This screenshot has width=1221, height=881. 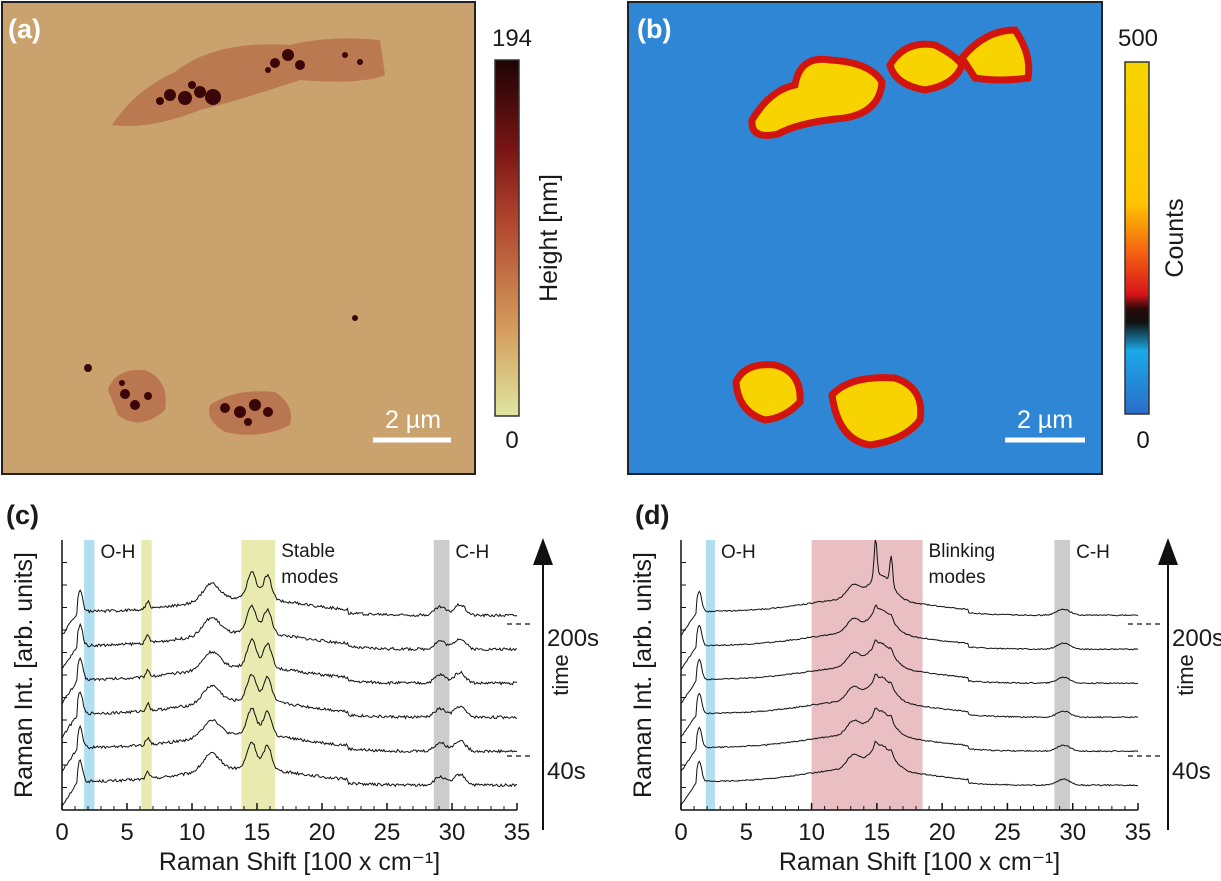 What do you see at coordinates (1045, 420) in the screenshot?
I see `scale-bar-b-label: 2 µm` at bounding box center [1045, 420].